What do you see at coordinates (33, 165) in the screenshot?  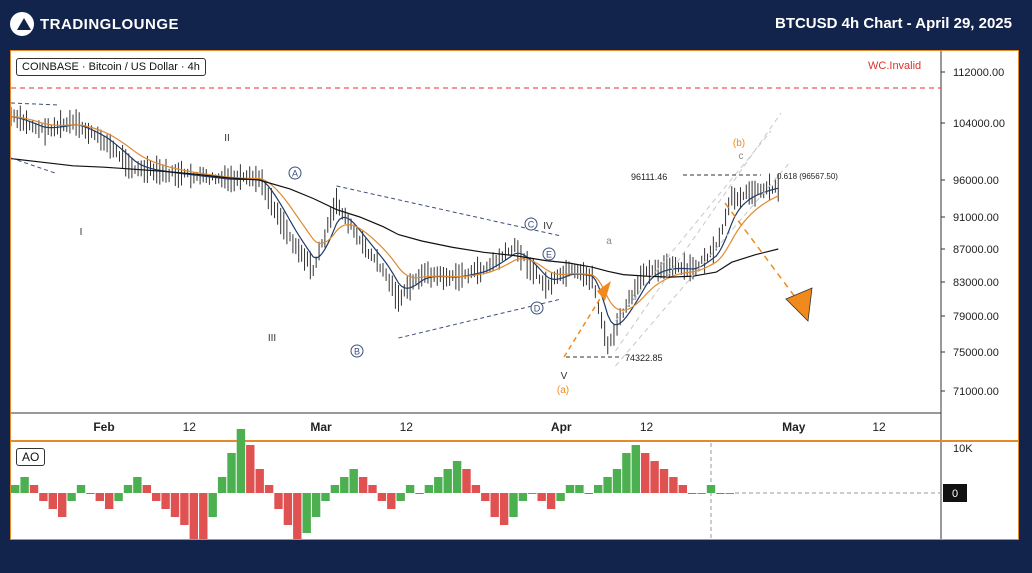 I see `trend-bottom-left` at bounding box center [33, 165].